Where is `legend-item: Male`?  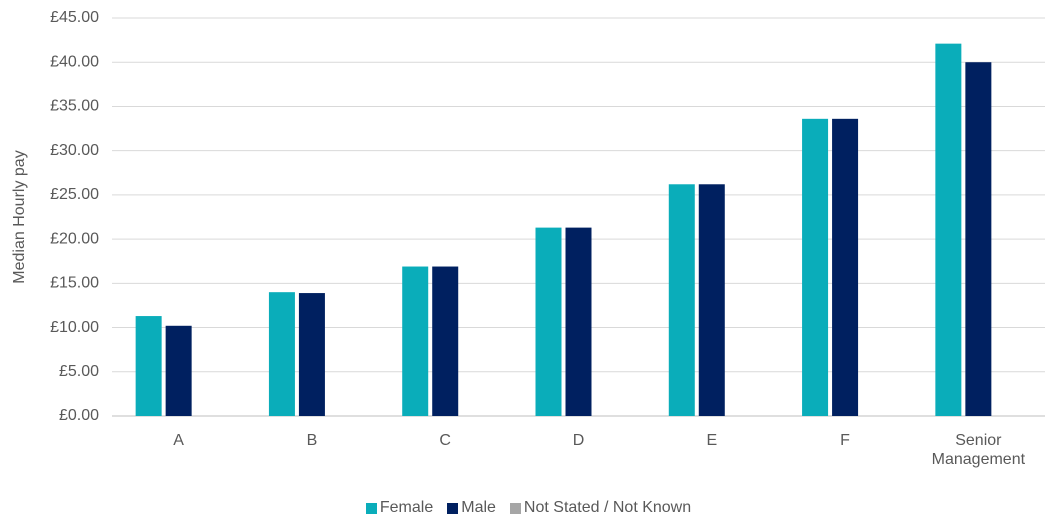
legend-item: Male is located at coordinates (471, 508).